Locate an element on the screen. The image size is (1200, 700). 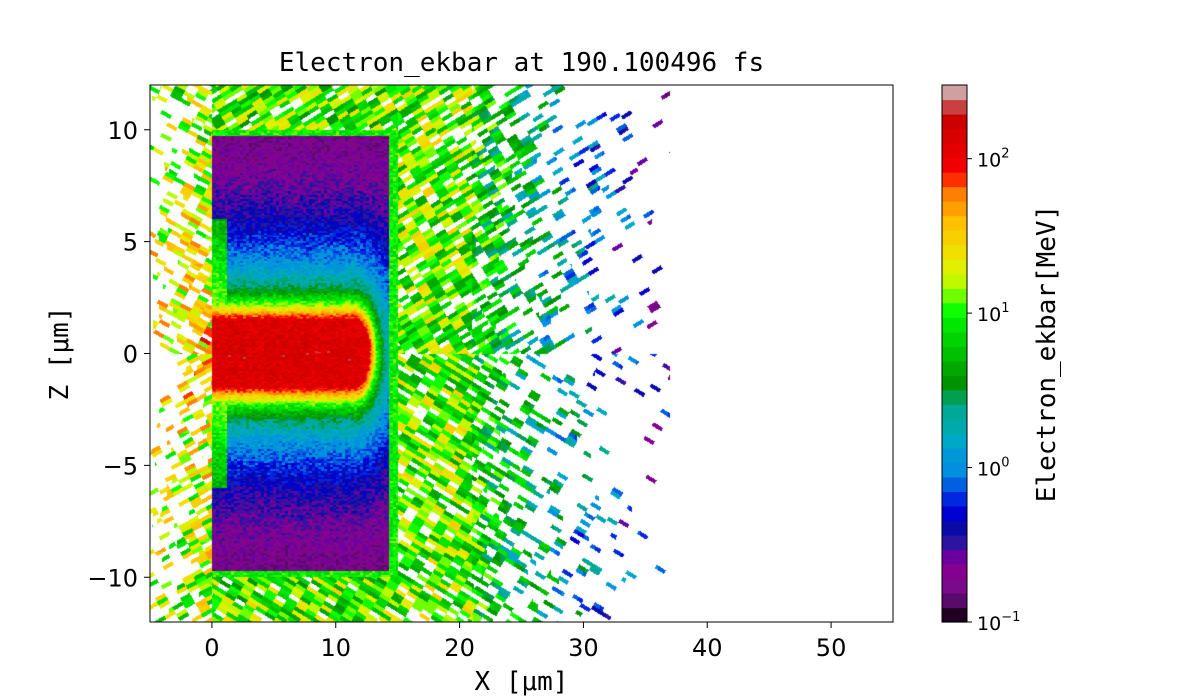
y-axis-label: Z [μm] is located at coordinates (60, 354).